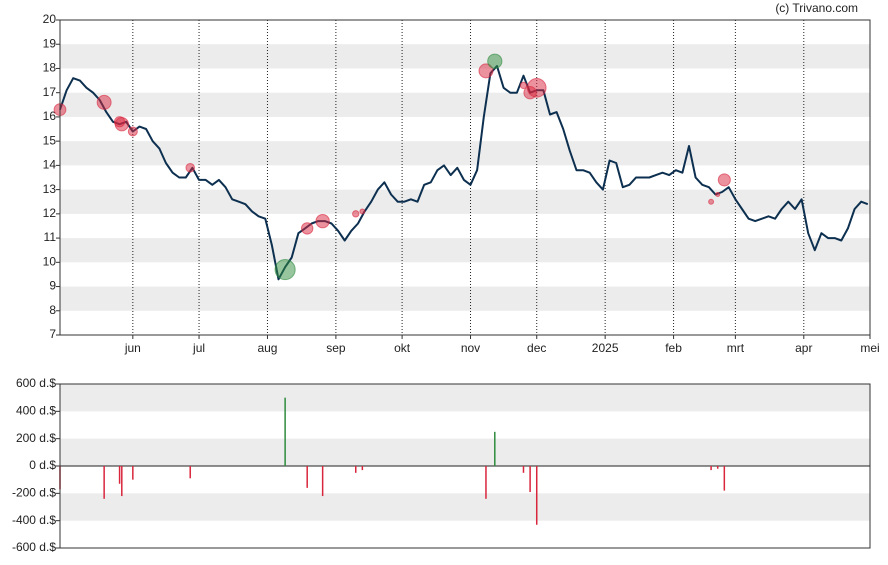 The height and width of the screenshot is (565, 888). I want to click on x-tick-label: feb, so click(673, 348).